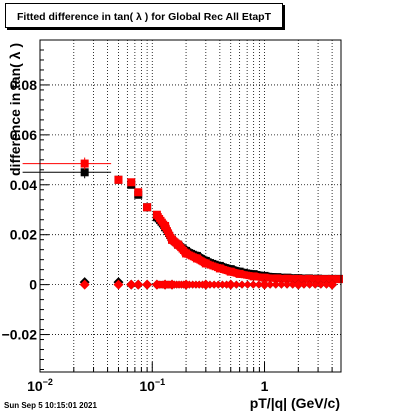  I want to click on y-tick-label: 0.04, so click(23, 185).